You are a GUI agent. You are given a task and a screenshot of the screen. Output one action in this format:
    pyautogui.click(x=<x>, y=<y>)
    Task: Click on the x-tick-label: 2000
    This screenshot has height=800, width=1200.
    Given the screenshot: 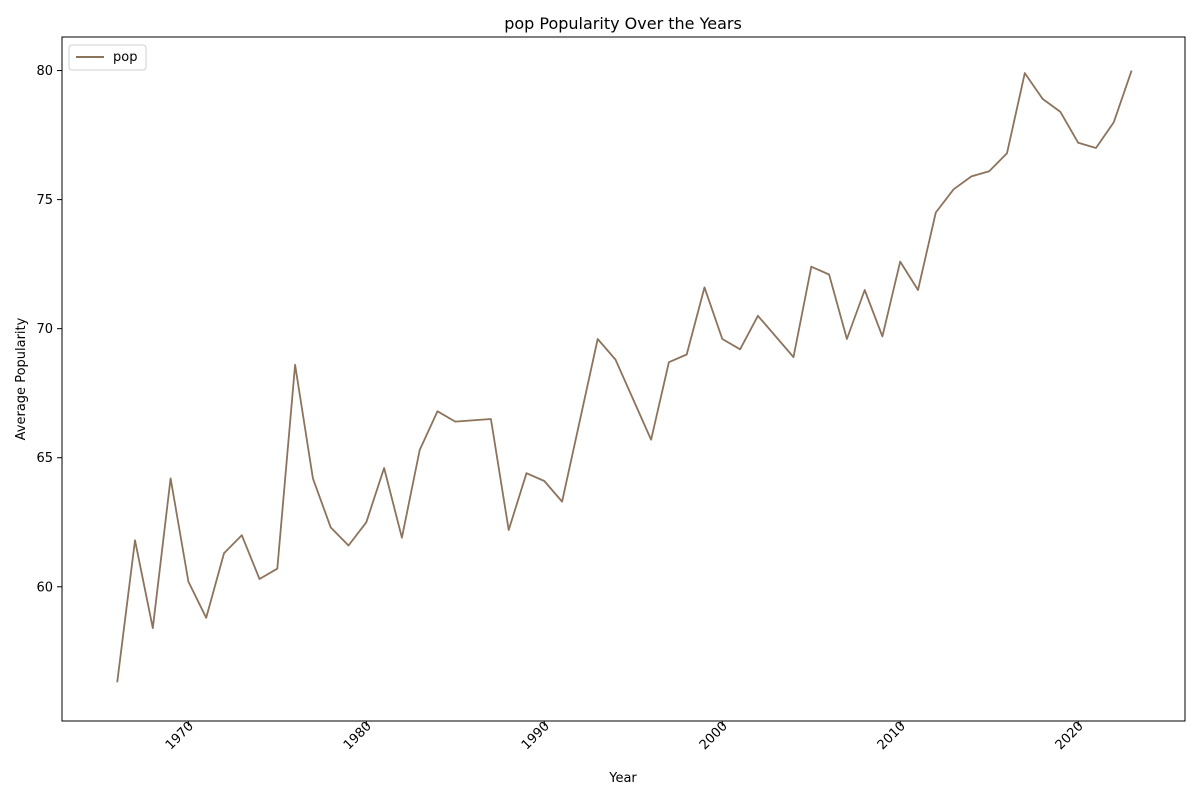 What is the action you would take?
    pyautogui.click(x=714, y=736)
    